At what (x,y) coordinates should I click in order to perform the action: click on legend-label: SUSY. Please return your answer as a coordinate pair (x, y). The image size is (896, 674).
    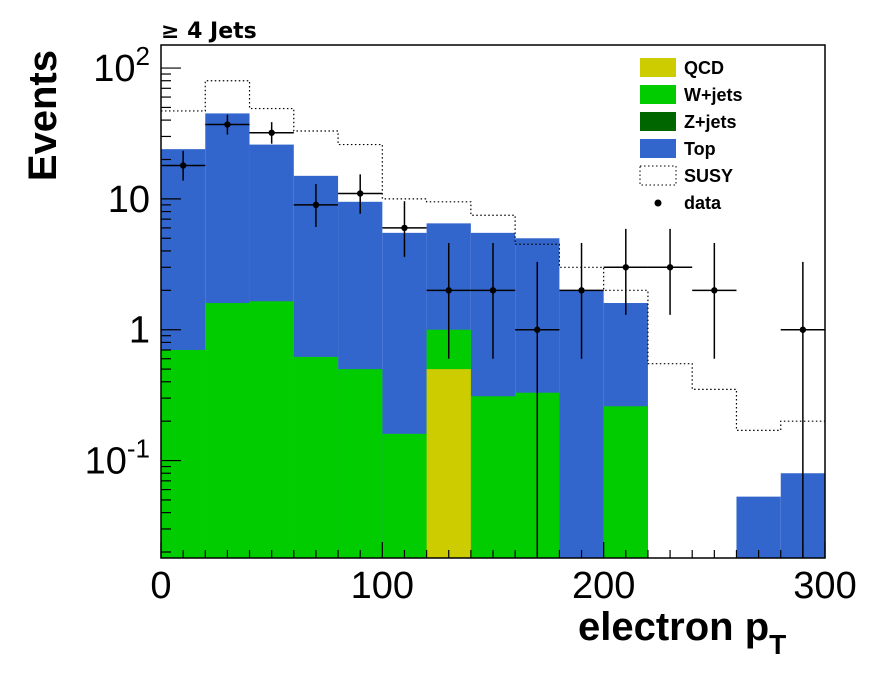
    Looking at the image, I should click on (708, 176).